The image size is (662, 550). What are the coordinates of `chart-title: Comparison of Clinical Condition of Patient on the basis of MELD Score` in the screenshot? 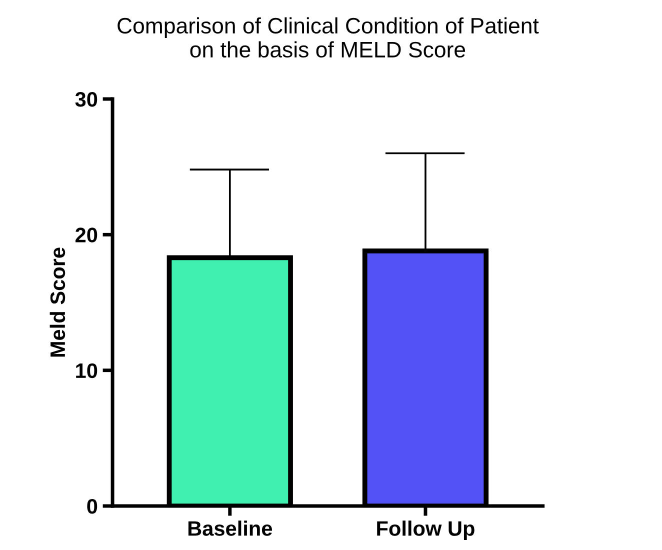 It's located at (328, 37).